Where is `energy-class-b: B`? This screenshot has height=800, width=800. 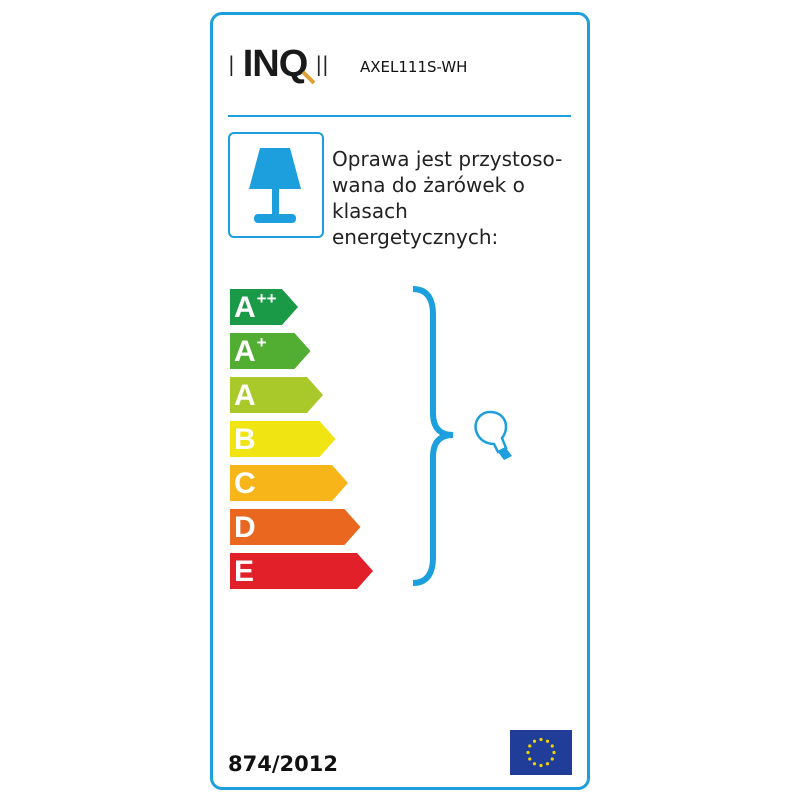 energy-class-b: B is located at coordinates (283, 439).